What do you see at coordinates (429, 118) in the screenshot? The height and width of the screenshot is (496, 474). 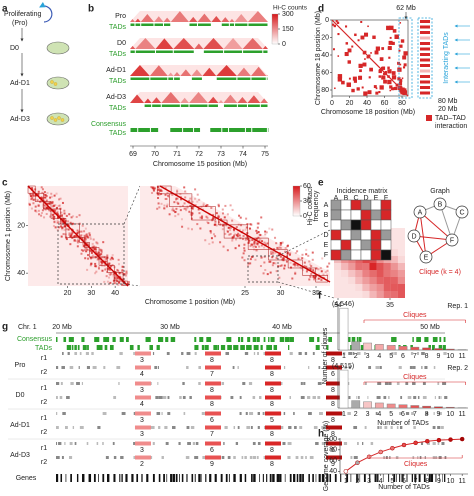 I see `legend-swatch` at bounding box center [429, 118].